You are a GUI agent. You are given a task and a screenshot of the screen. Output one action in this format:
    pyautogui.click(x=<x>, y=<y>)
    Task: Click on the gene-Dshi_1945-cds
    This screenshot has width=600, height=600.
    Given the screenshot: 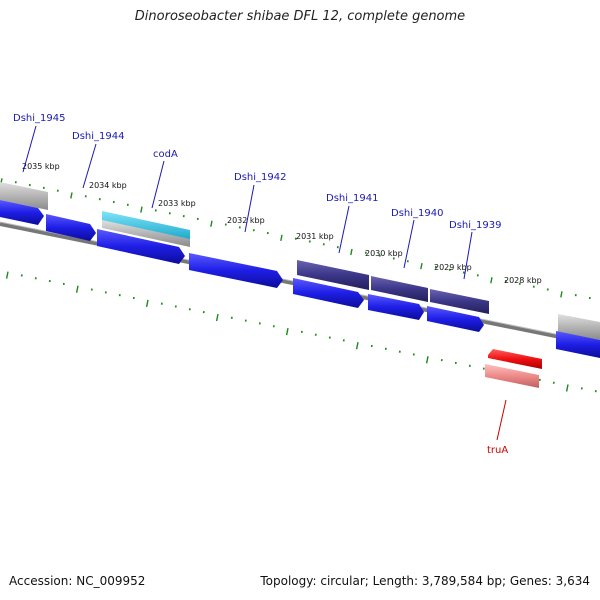 What is the action you would take?
    pyautogui.click(x=22, y=212)
    